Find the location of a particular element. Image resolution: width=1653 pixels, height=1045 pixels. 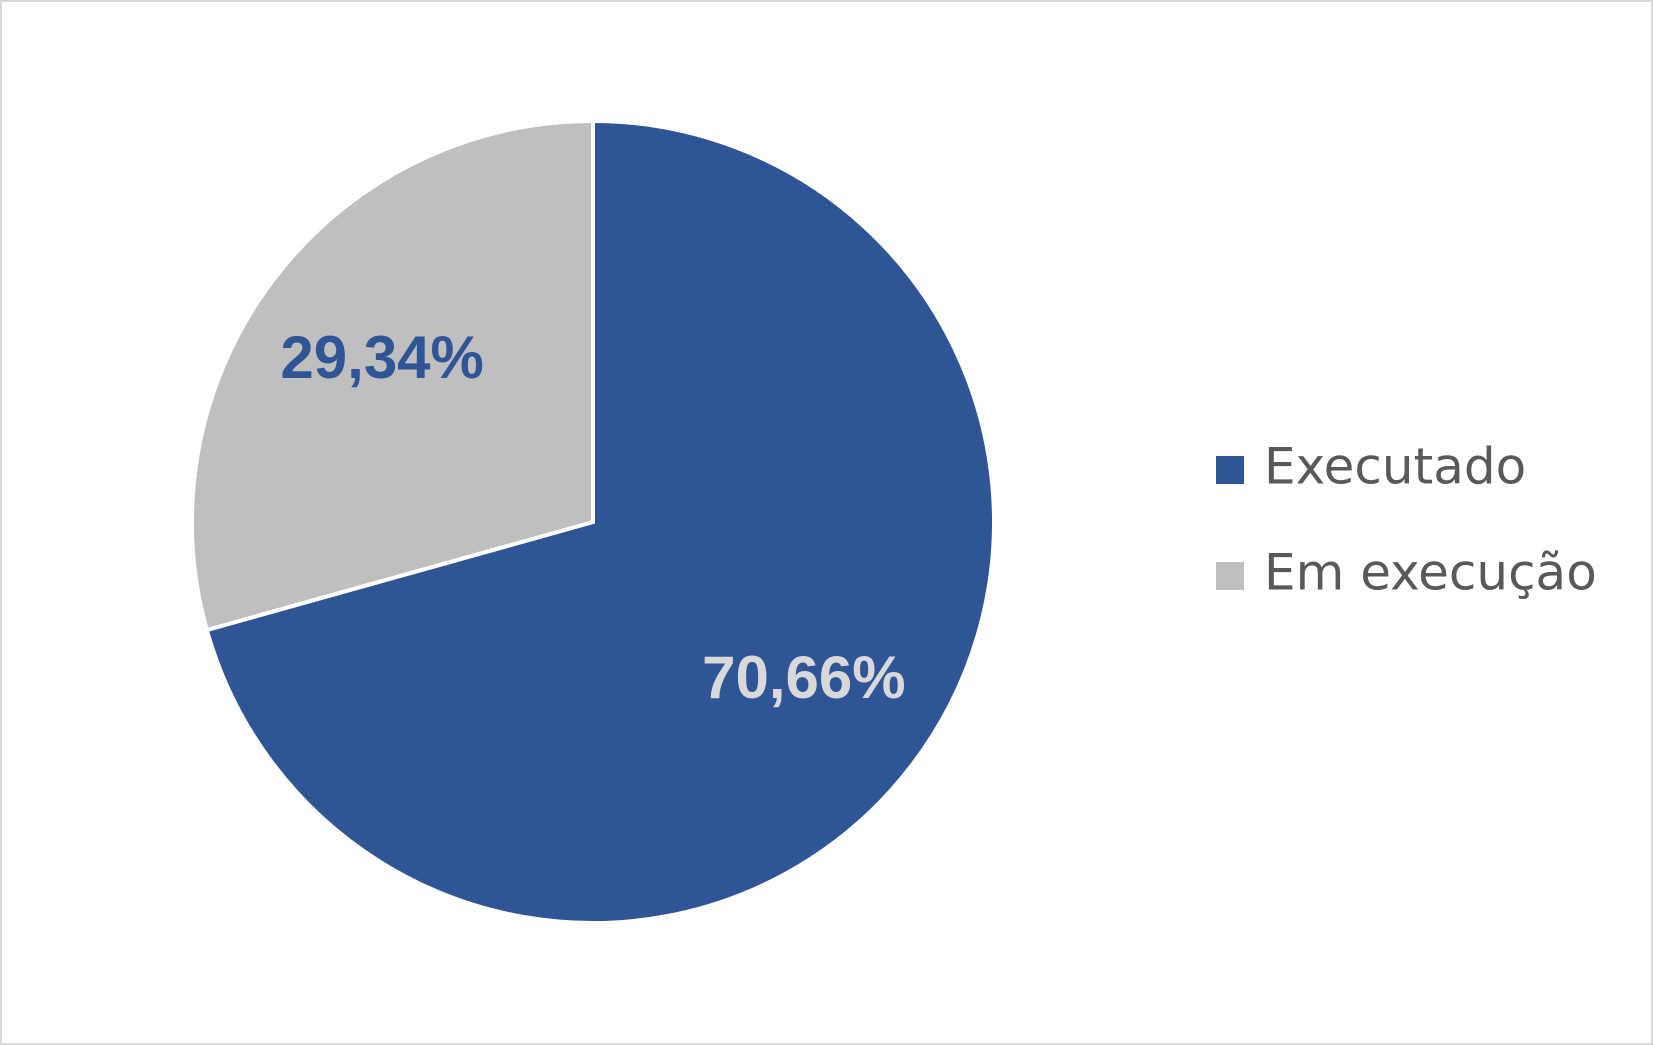

legend-label: Em execução is located at coordinates (1430, 573).